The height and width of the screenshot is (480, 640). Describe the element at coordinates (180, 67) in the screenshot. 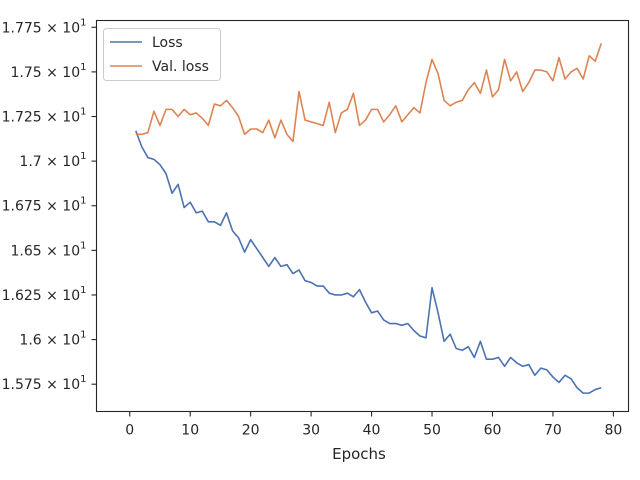

I see `legend-label-val-loss: Val. loss` at that location.